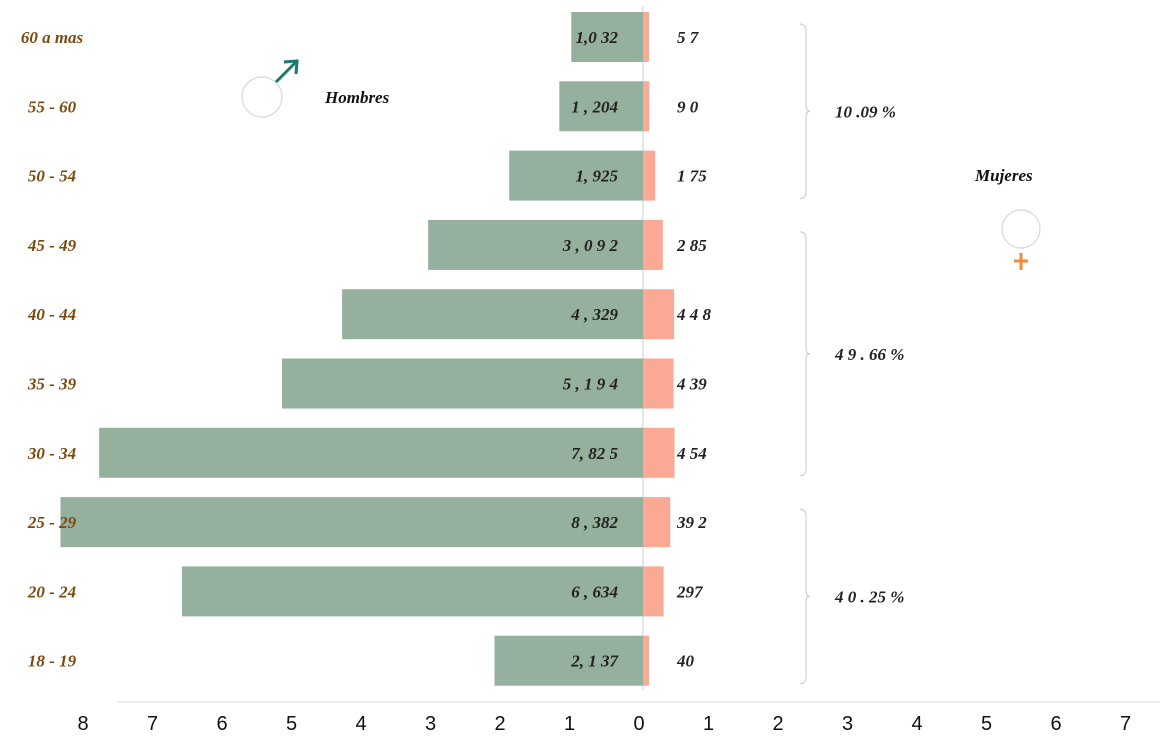 Image resolution: width=1164 pixels, height=738 pixels. Describe the element at coordinates (691, 245) in the screenshot. I see `female-value-label: 2 85` at that location.